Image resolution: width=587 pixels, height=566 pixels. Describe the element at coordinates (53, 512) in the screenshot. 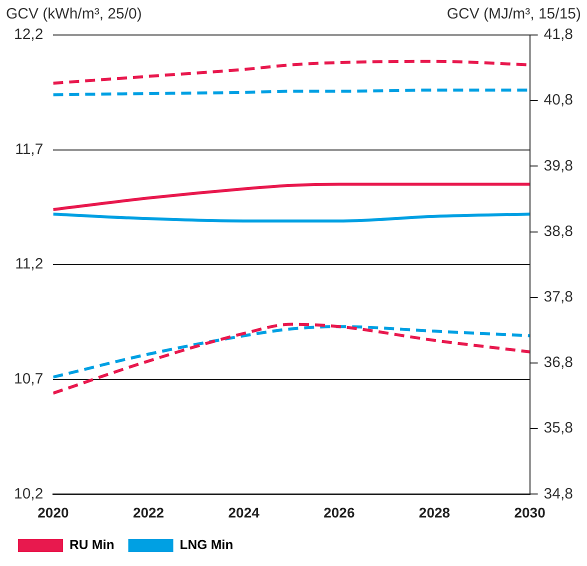

I see `x-tick-label: 2020` at that location.